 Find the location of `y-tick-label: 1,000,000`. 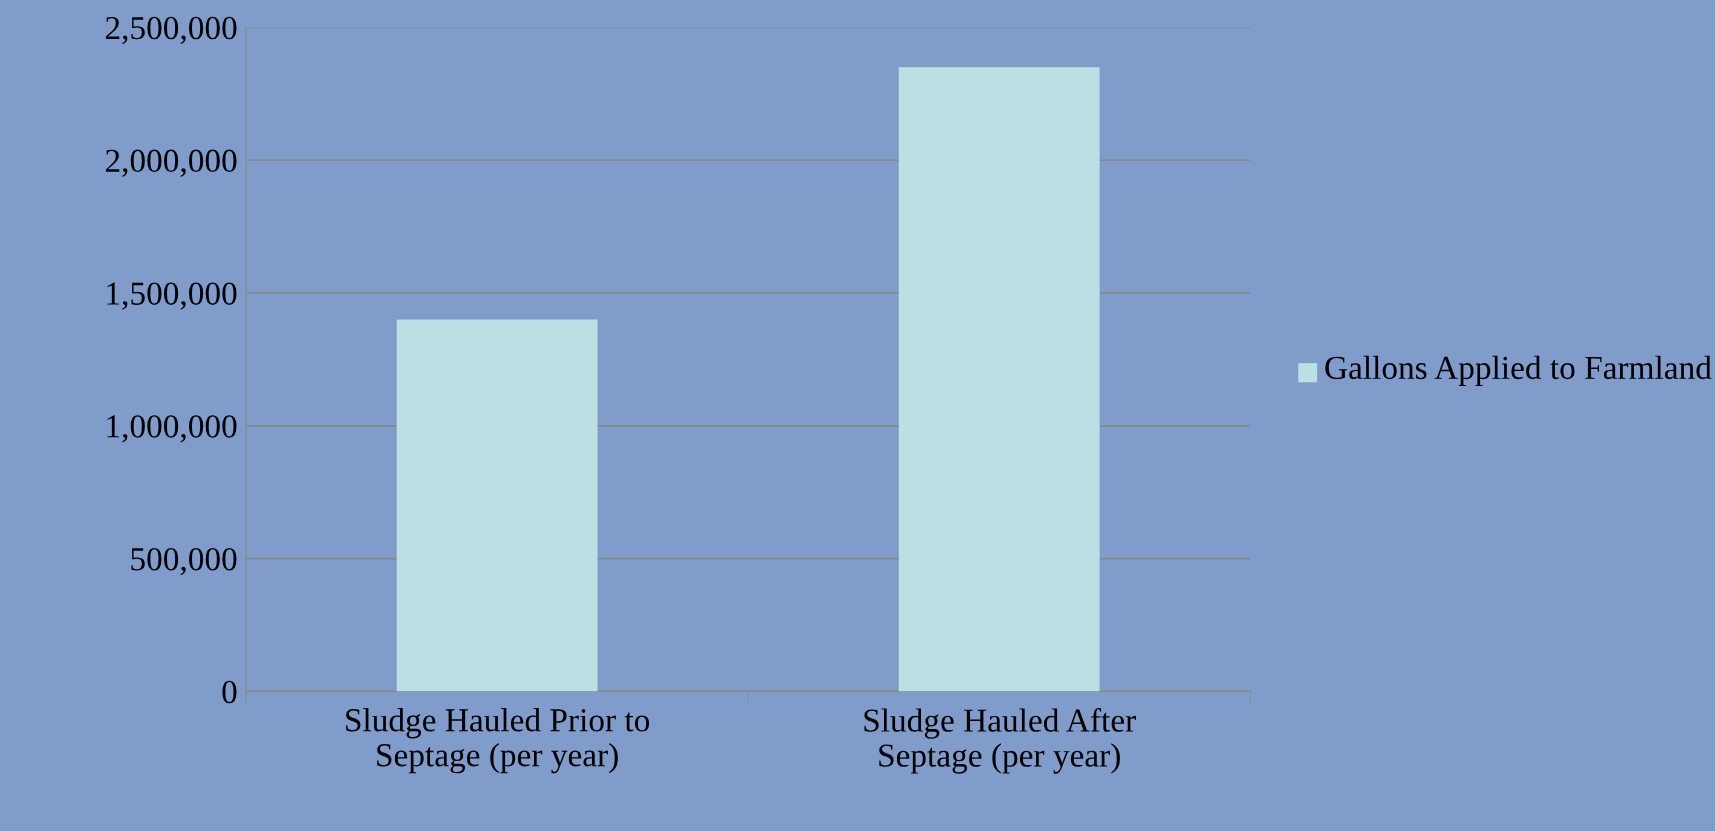

y-tick-label: 1,000,000 is located at coordinates (172, 429).